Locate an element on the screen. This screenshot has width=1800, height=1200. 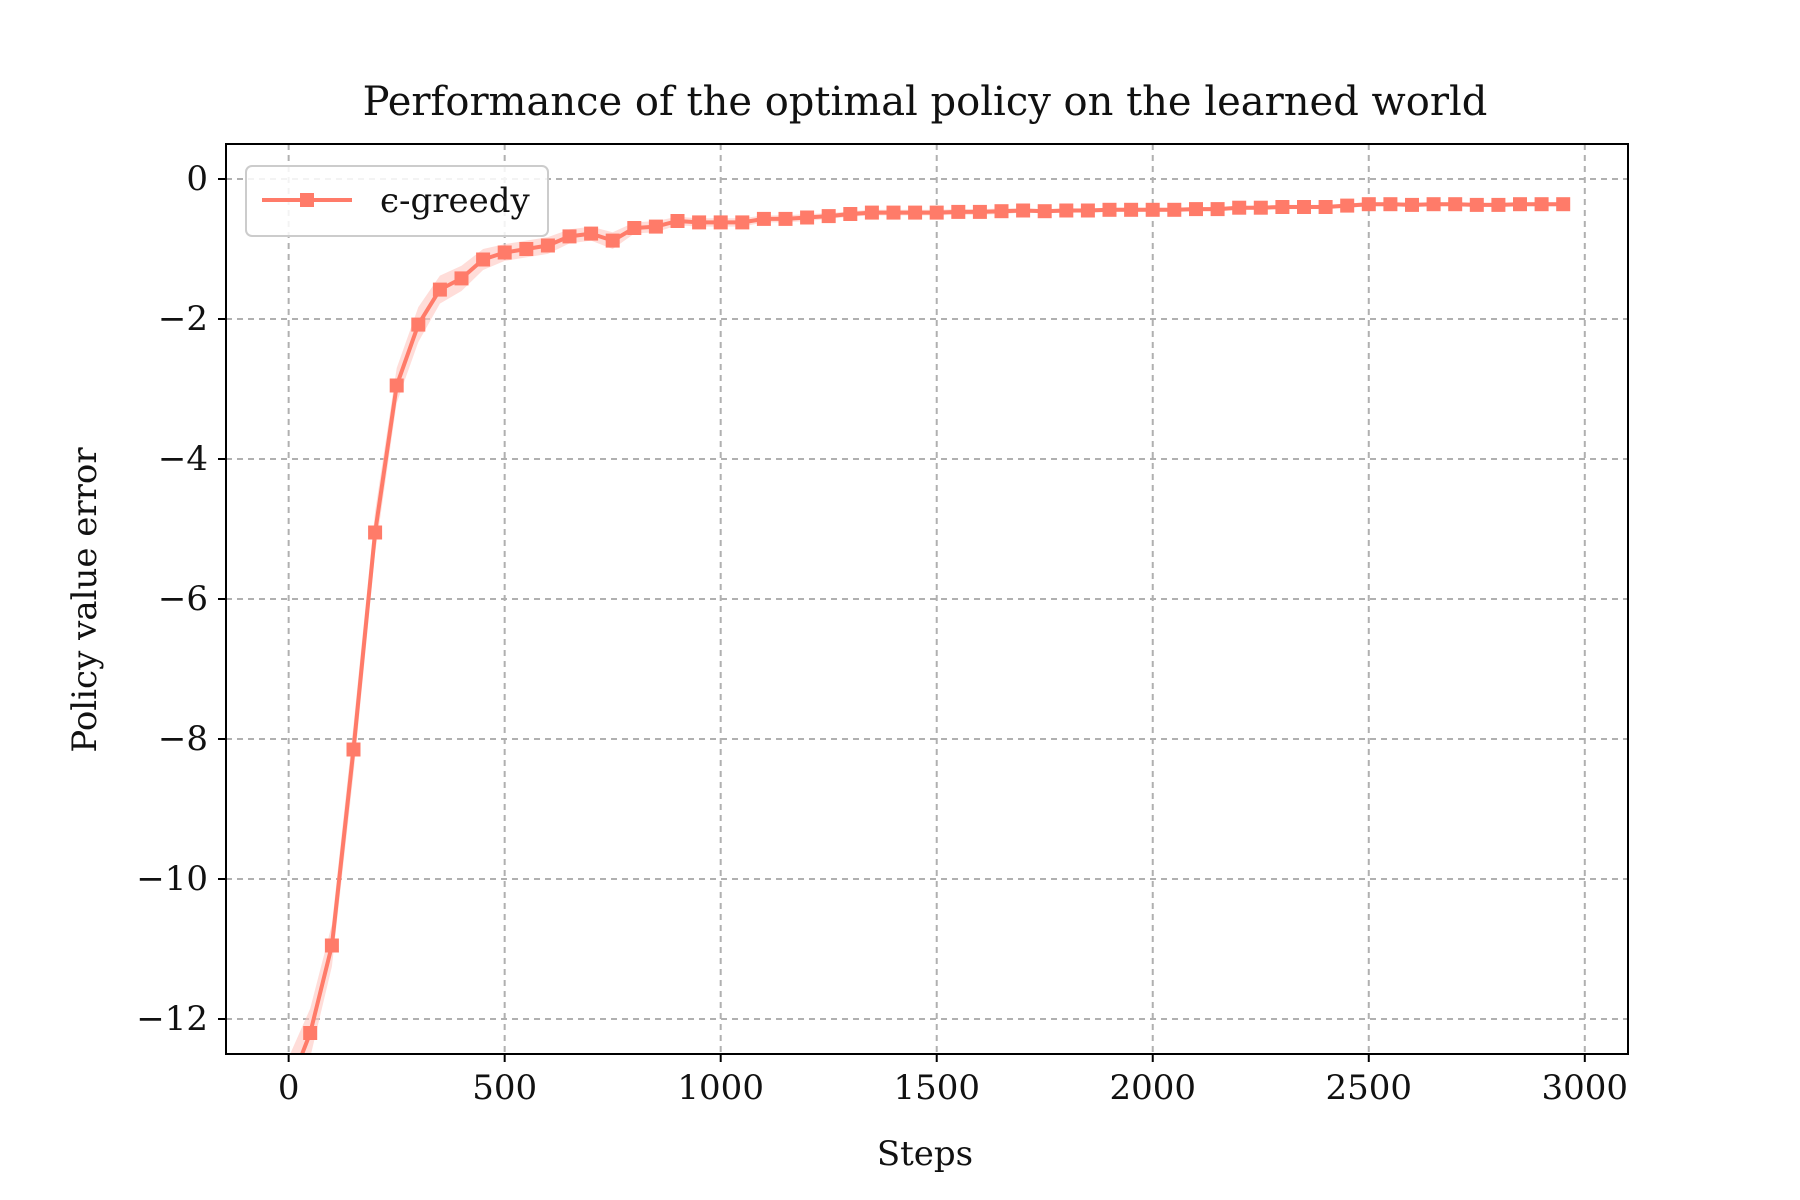
x-tick-label: 1500 is located at coordinates (936, 1088).